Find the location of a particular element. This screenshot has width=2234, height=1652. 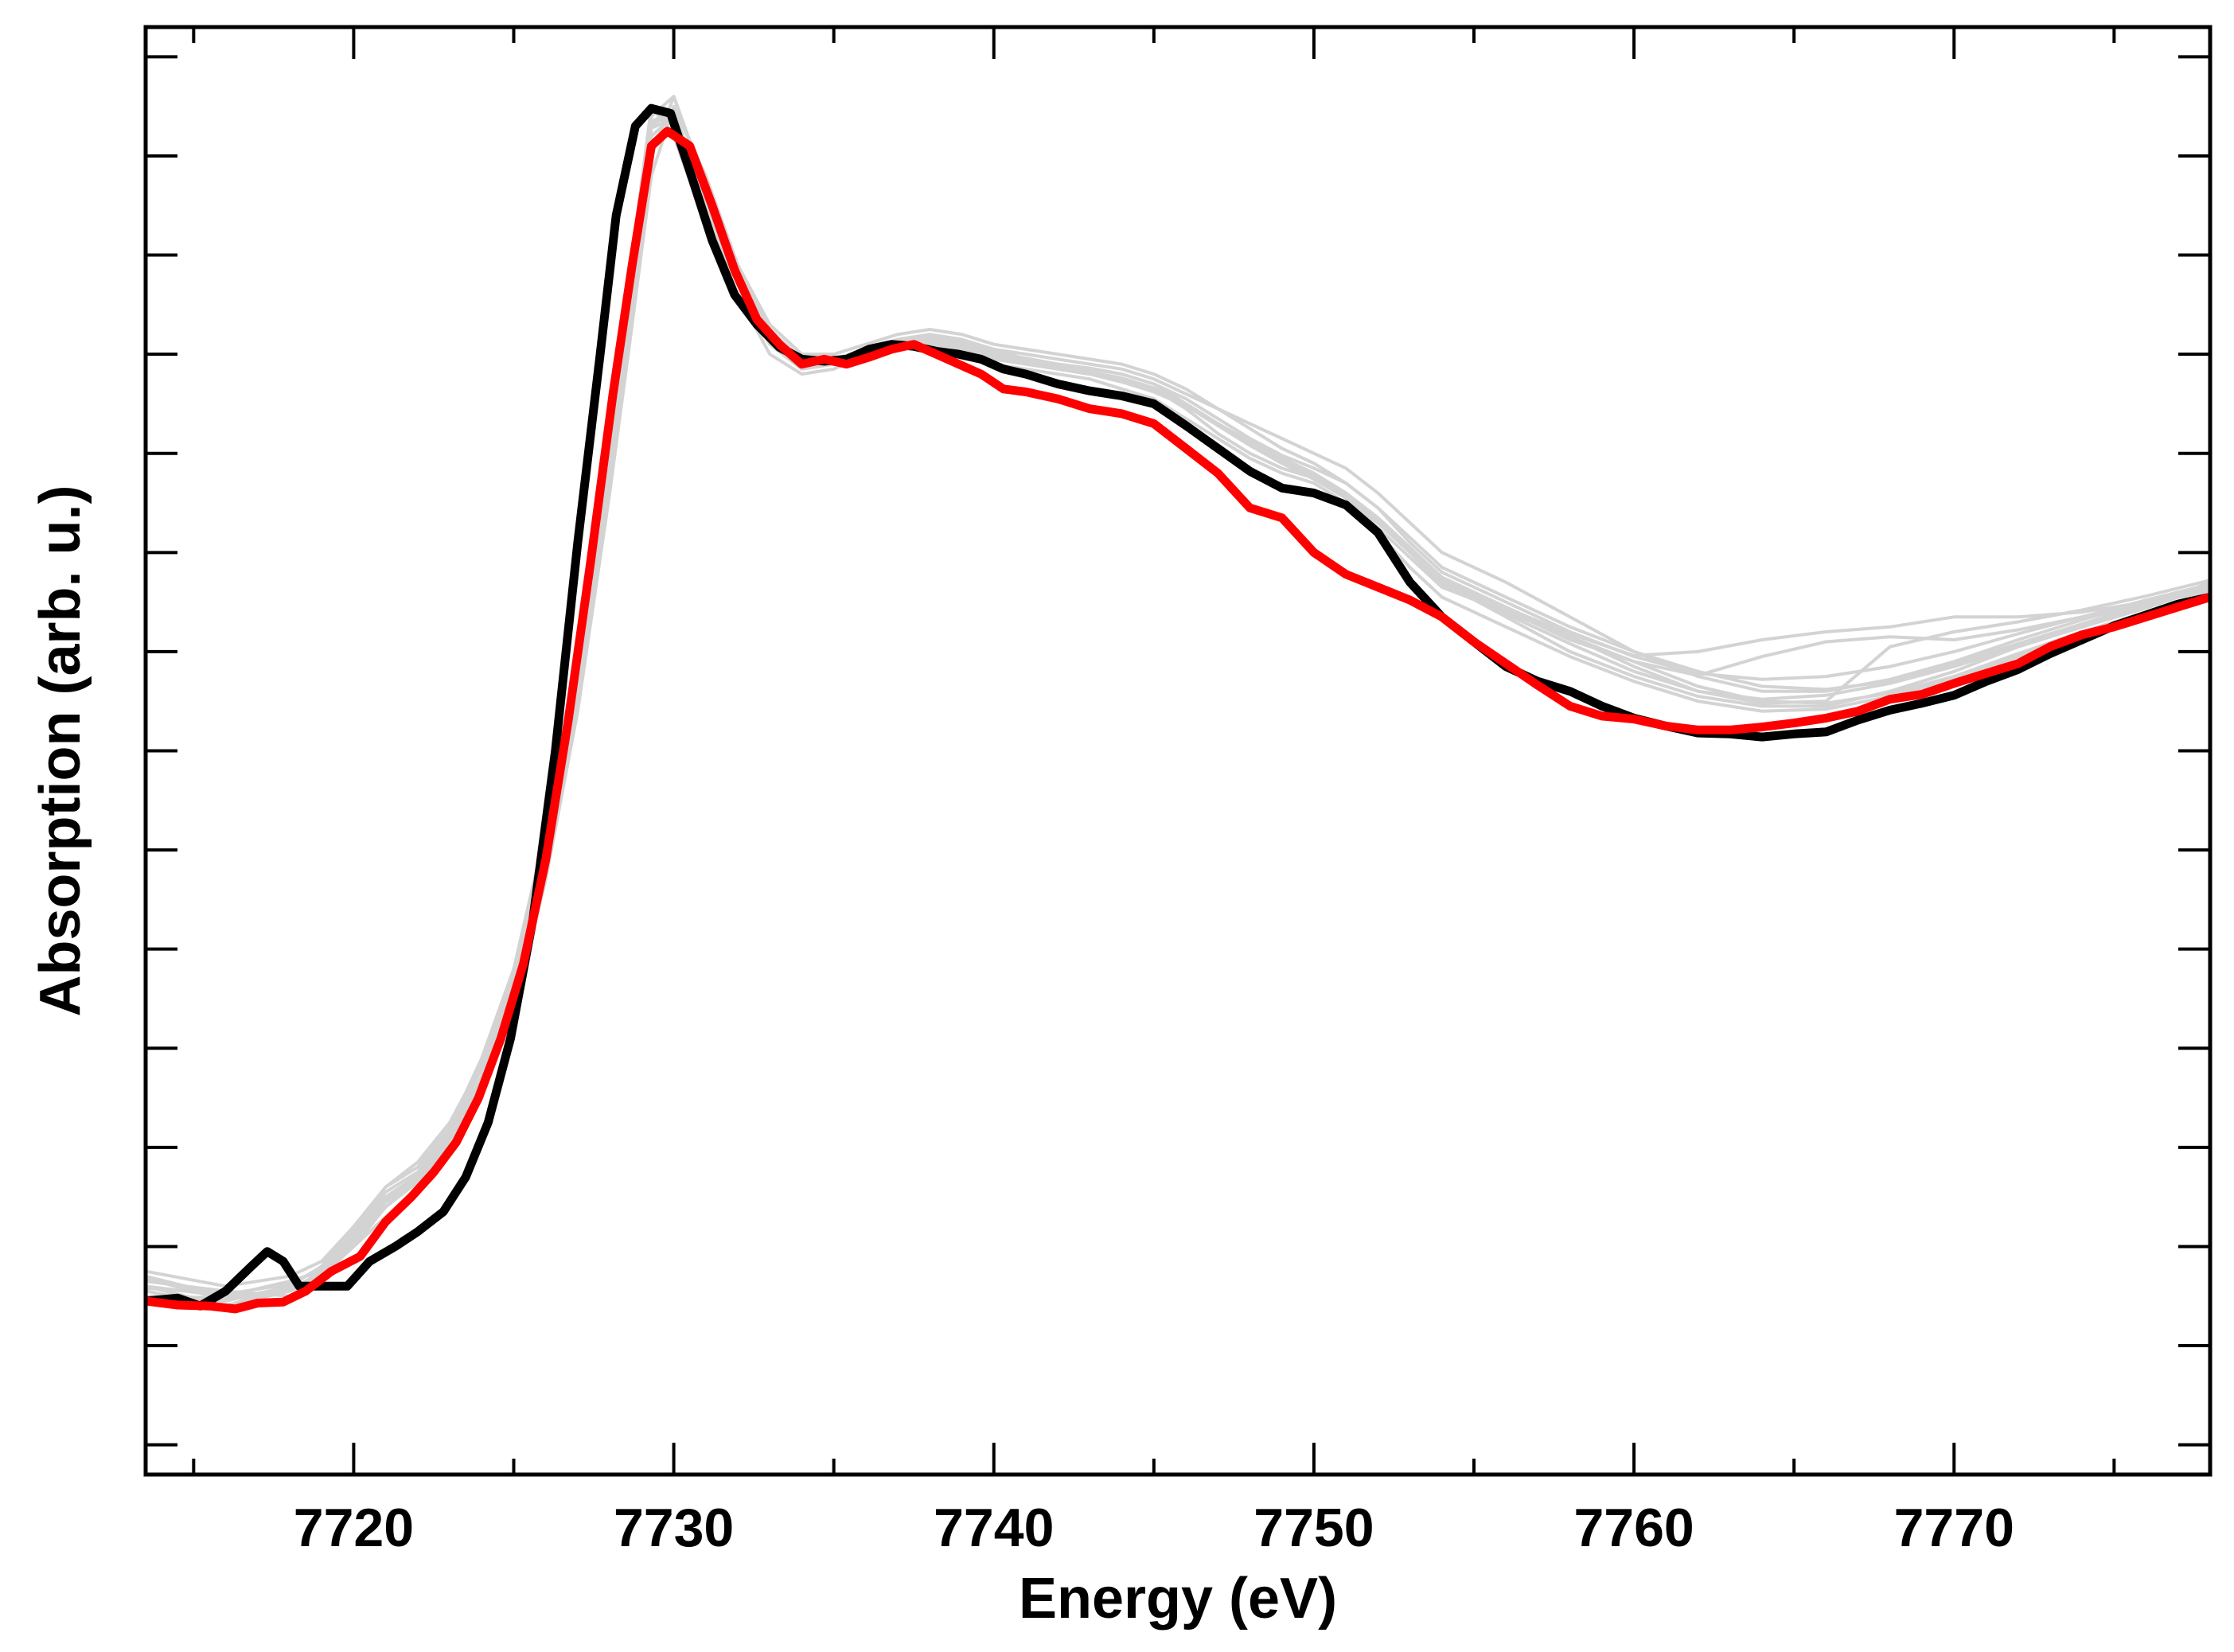

x-tick-label: 7760 is located at coordinates (1633, 1528).